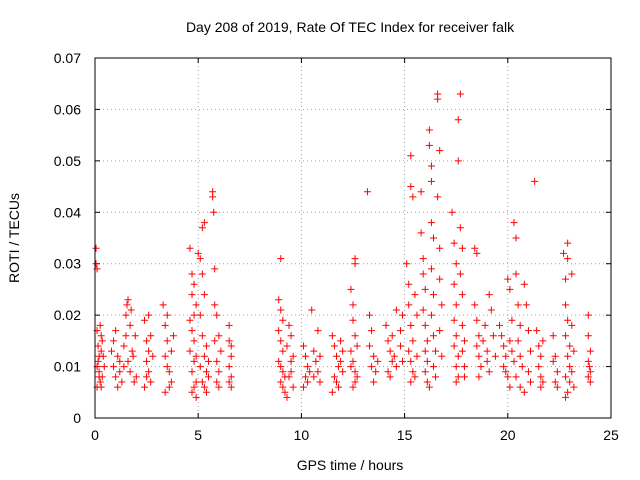 Image resolution: width=640 pixels, height=480 pixels. I want to click on x-axis-label: GPS time / hours, so click(350, 465).